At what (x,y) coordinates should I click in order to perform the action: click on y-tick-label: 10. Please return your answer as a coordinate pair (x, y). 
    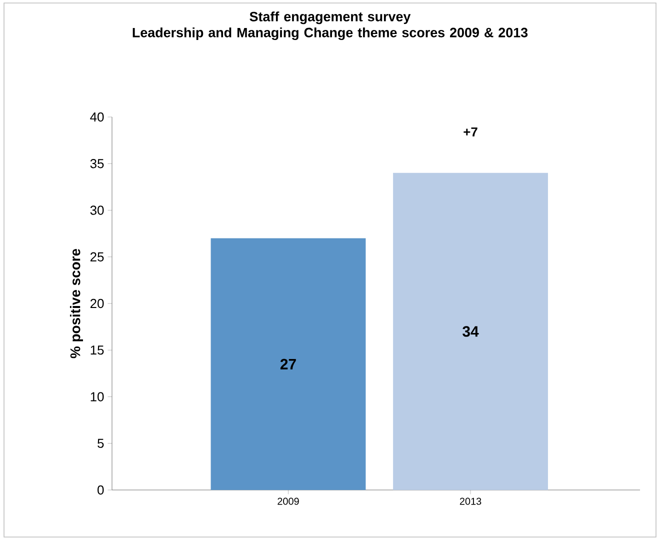
    Looking at the image, I should click on (97, 397).